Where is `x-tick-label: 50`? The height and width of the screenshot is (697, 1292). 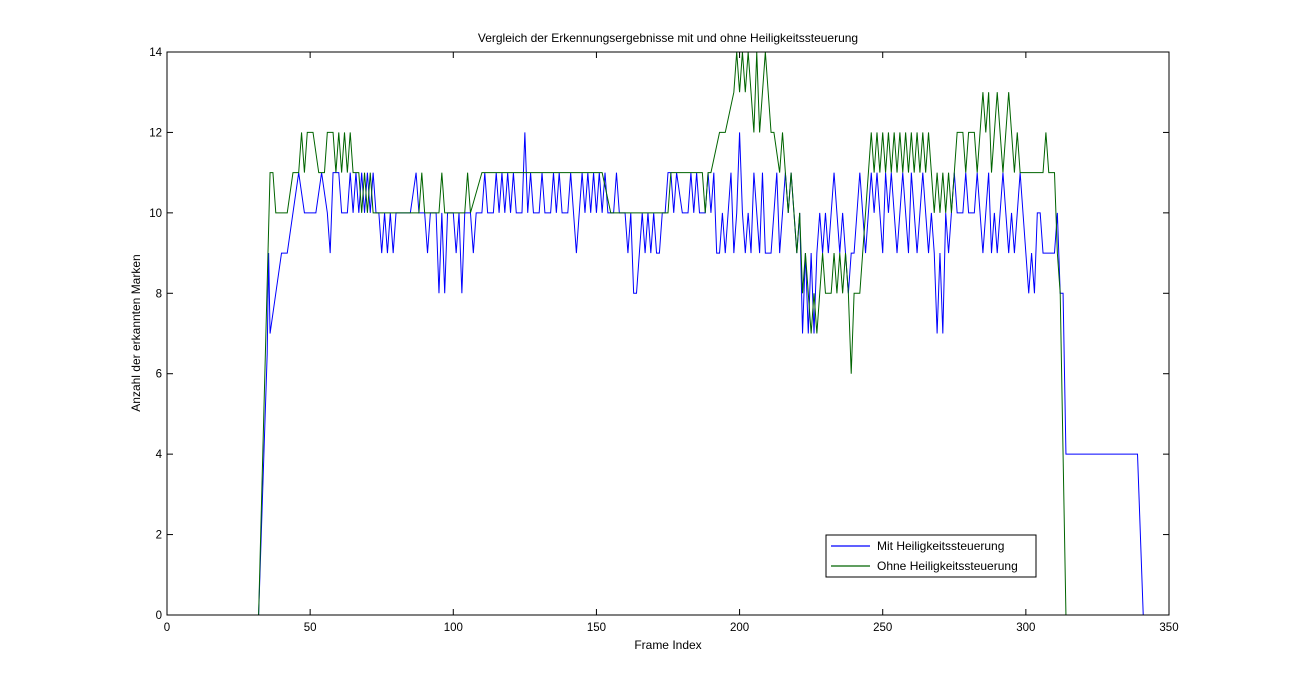 x-tick-label: 50 is located at coordinates (310, 628).